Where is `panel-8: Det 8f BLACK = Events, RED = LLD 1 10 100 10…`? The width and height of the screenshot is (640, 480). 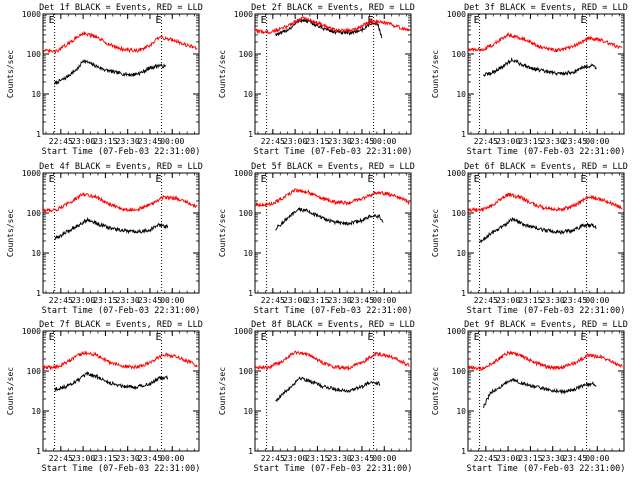 panel-8: Det 8f BLACK = Events, RED = LLD 1 10 100 10… is located at coordinates (316, 397).